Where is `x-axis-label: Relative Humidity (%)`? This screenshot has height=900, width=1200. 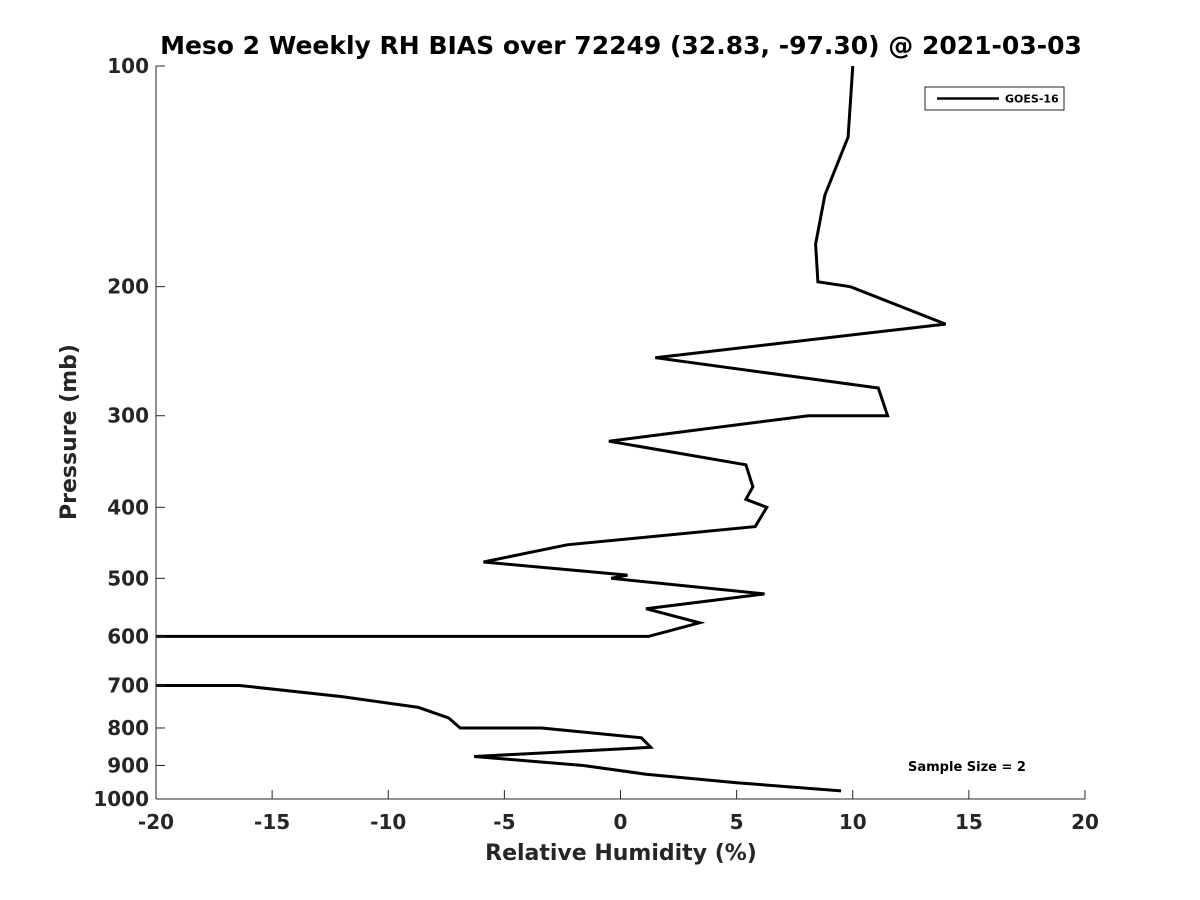 x-axis-label: Relative Humidity (%) is located at coordinates (621, 853).